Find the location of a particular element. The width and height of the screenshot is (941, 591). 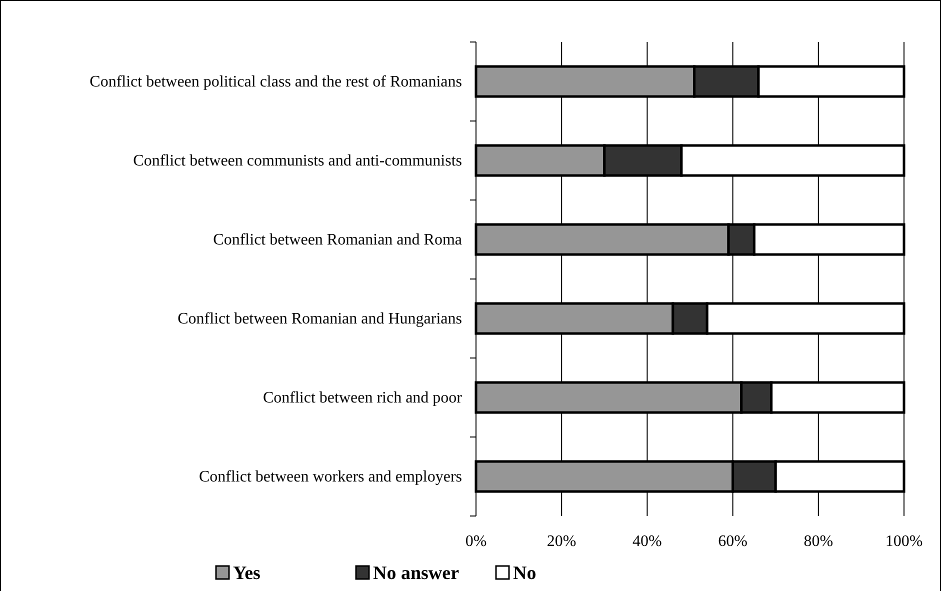

x-tick-label: 0% is located at coordinates (476, 541).